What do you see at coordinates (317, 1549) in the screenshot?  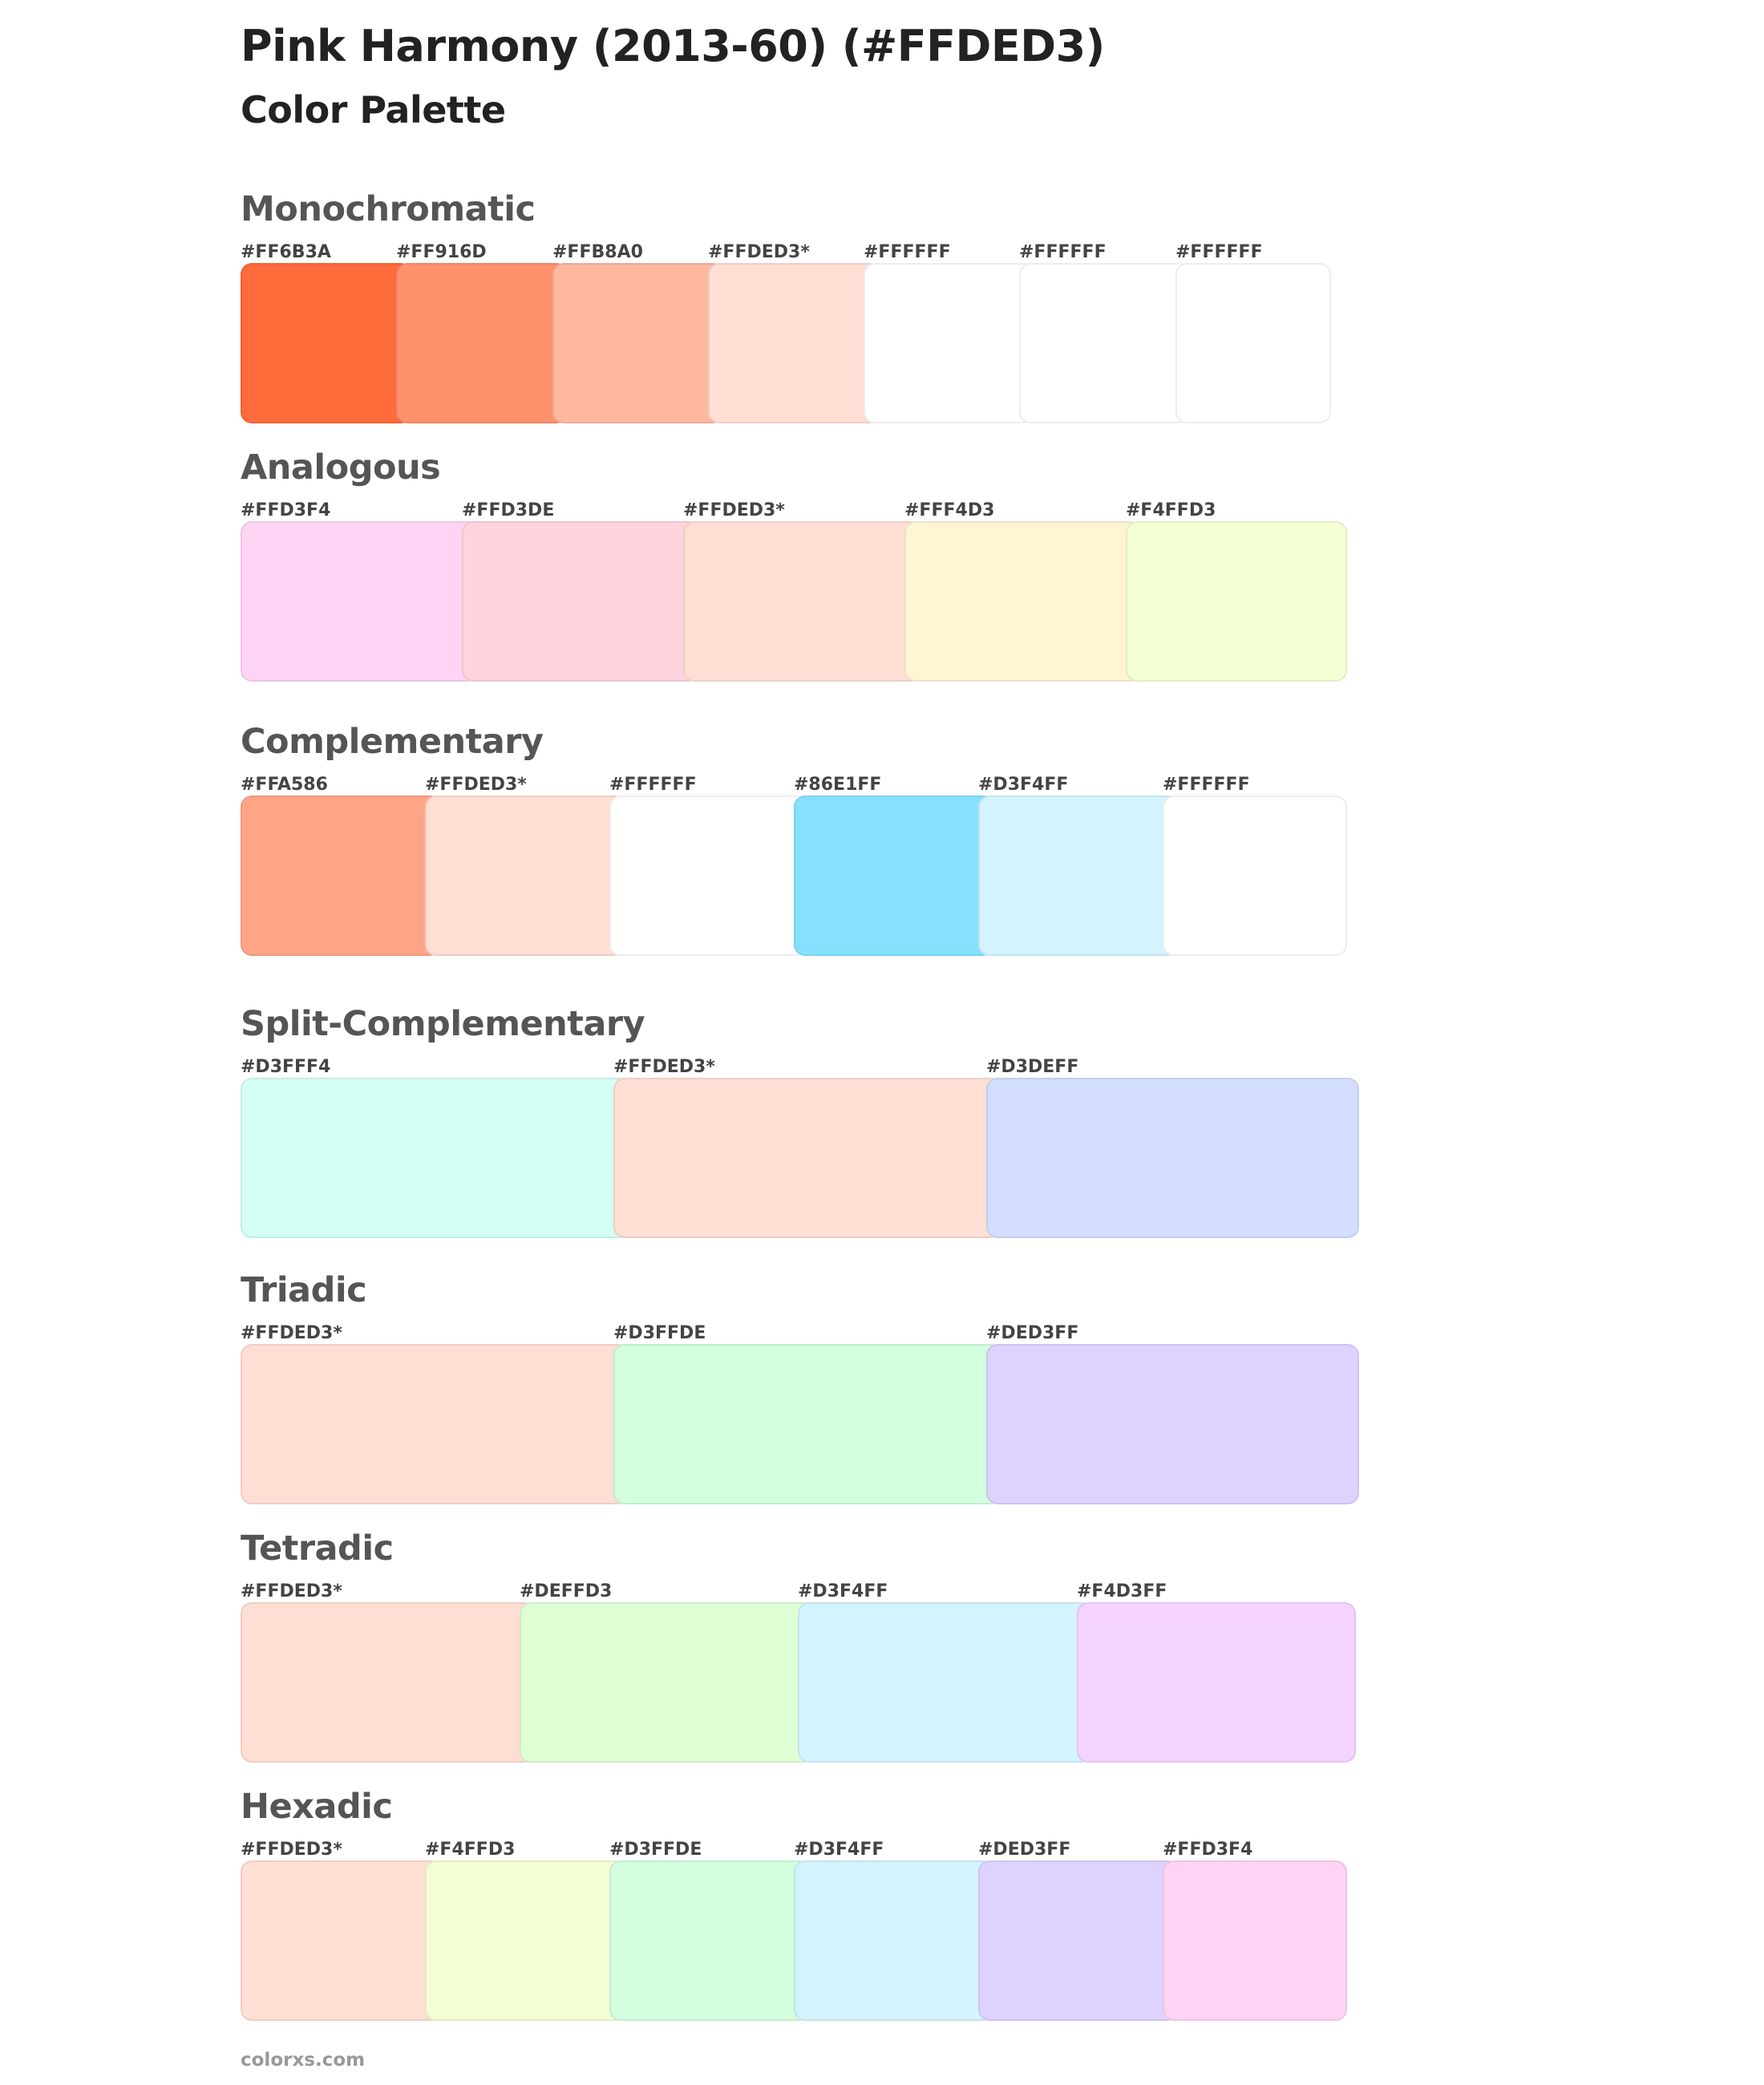 I see `tetradic-section-title: Tetradic` at bounding box center [317, 1549].